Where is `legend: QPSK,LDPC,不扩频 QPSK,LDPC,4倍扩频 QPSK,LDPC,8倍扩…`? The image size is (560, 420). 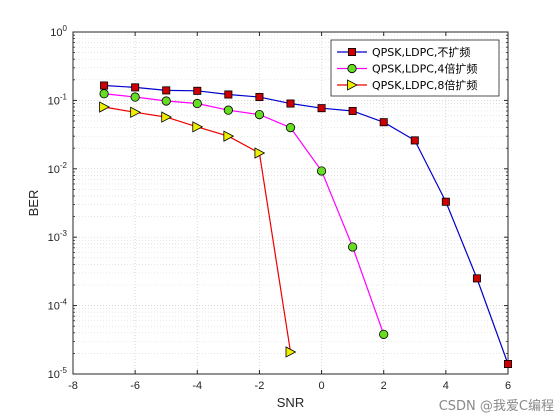 legend: QPSK,LDPC,不扩频 QPSK,LDPC,4倍扩频 QPSK,LDPC,8倍扩… is located at coordinates (415, 68).